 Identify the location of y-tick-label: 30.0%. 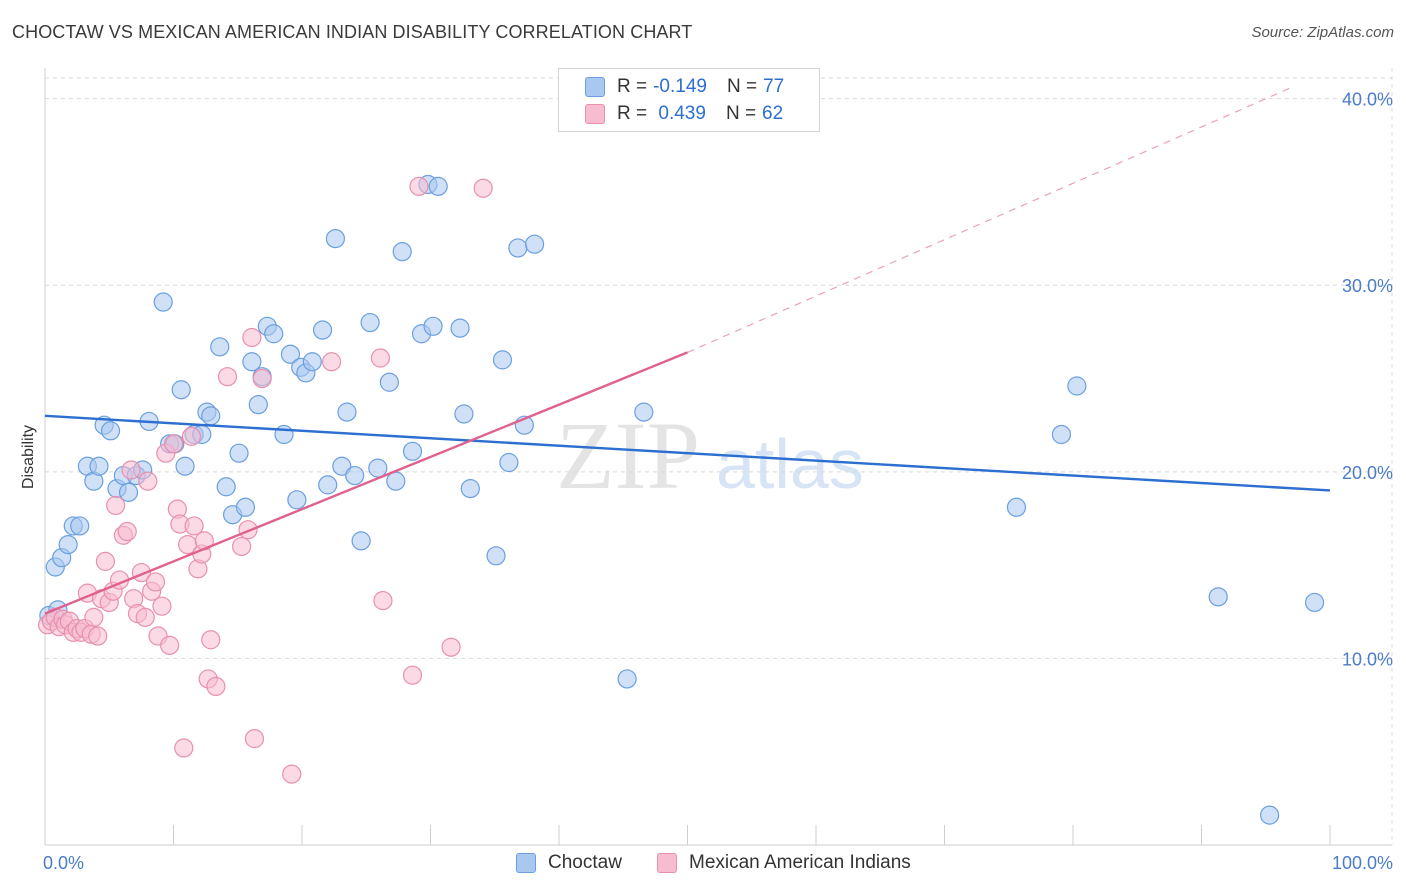
(1367, 286).